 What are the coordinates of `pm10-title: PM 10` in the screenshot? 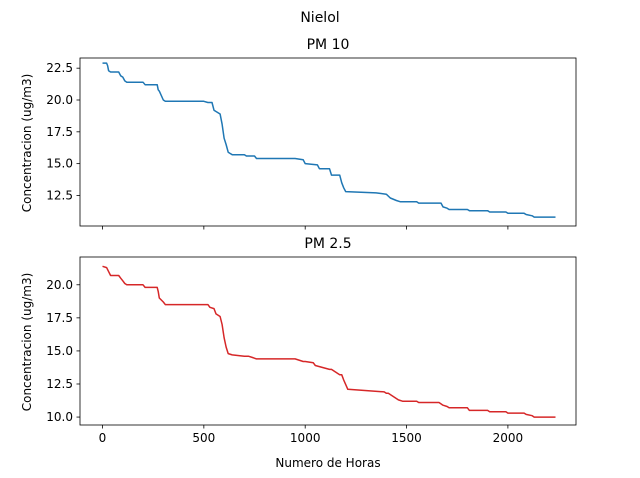 It's located at (328, 45).